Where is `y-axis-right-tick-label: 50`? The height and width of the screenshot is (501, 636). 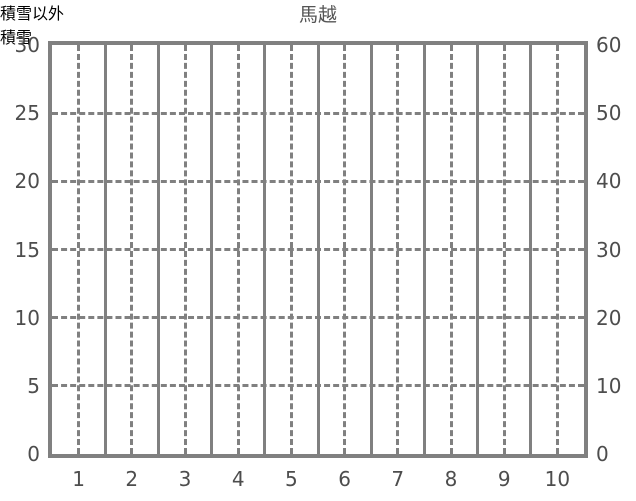
y-axis-right-tick-label: 50 is located at coordinates (609, 113).